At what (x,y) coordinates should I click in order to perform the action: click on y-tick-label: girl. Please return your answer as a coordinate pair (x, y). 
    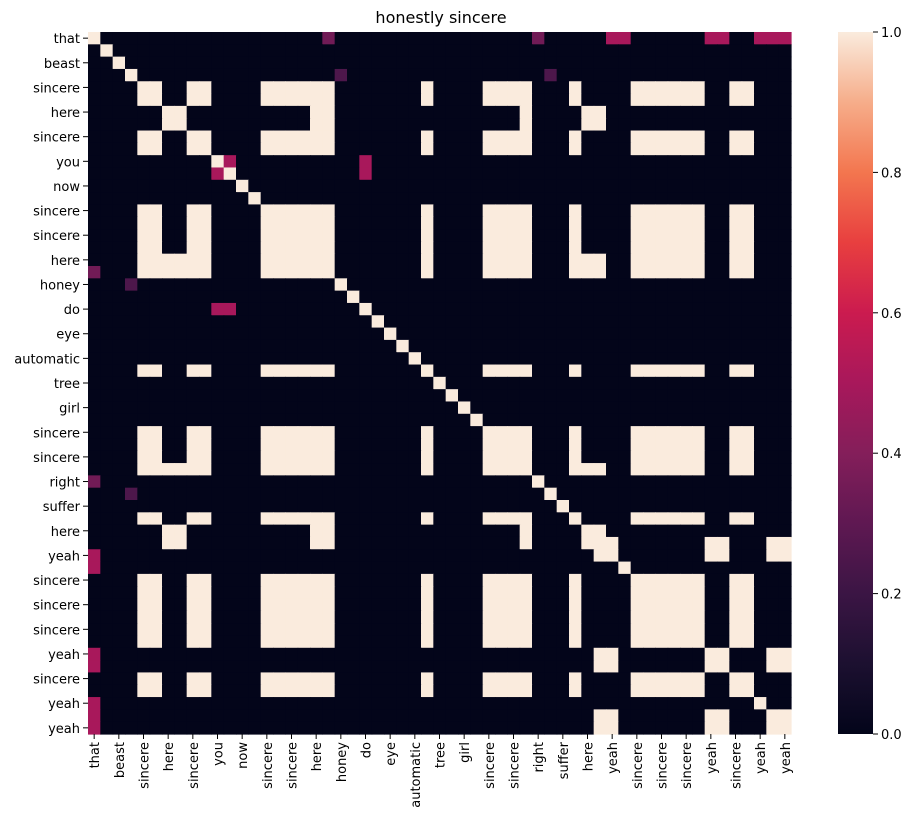
    Looking at the image, I should click on (69, 409).